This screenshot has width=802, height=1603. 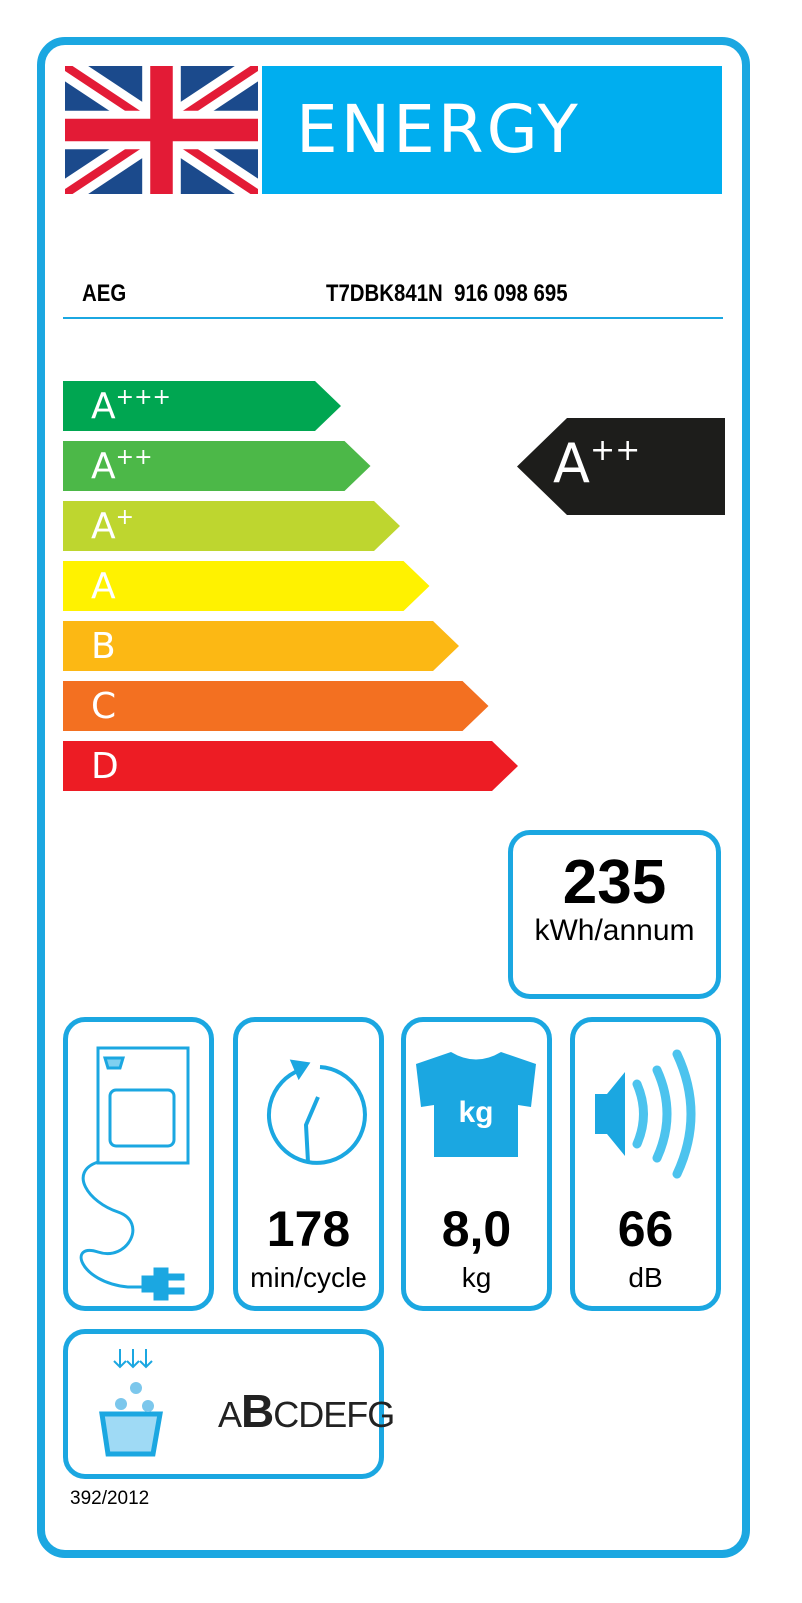 I want to click on capacity-unit: kg, so click(x=476, y=1277).